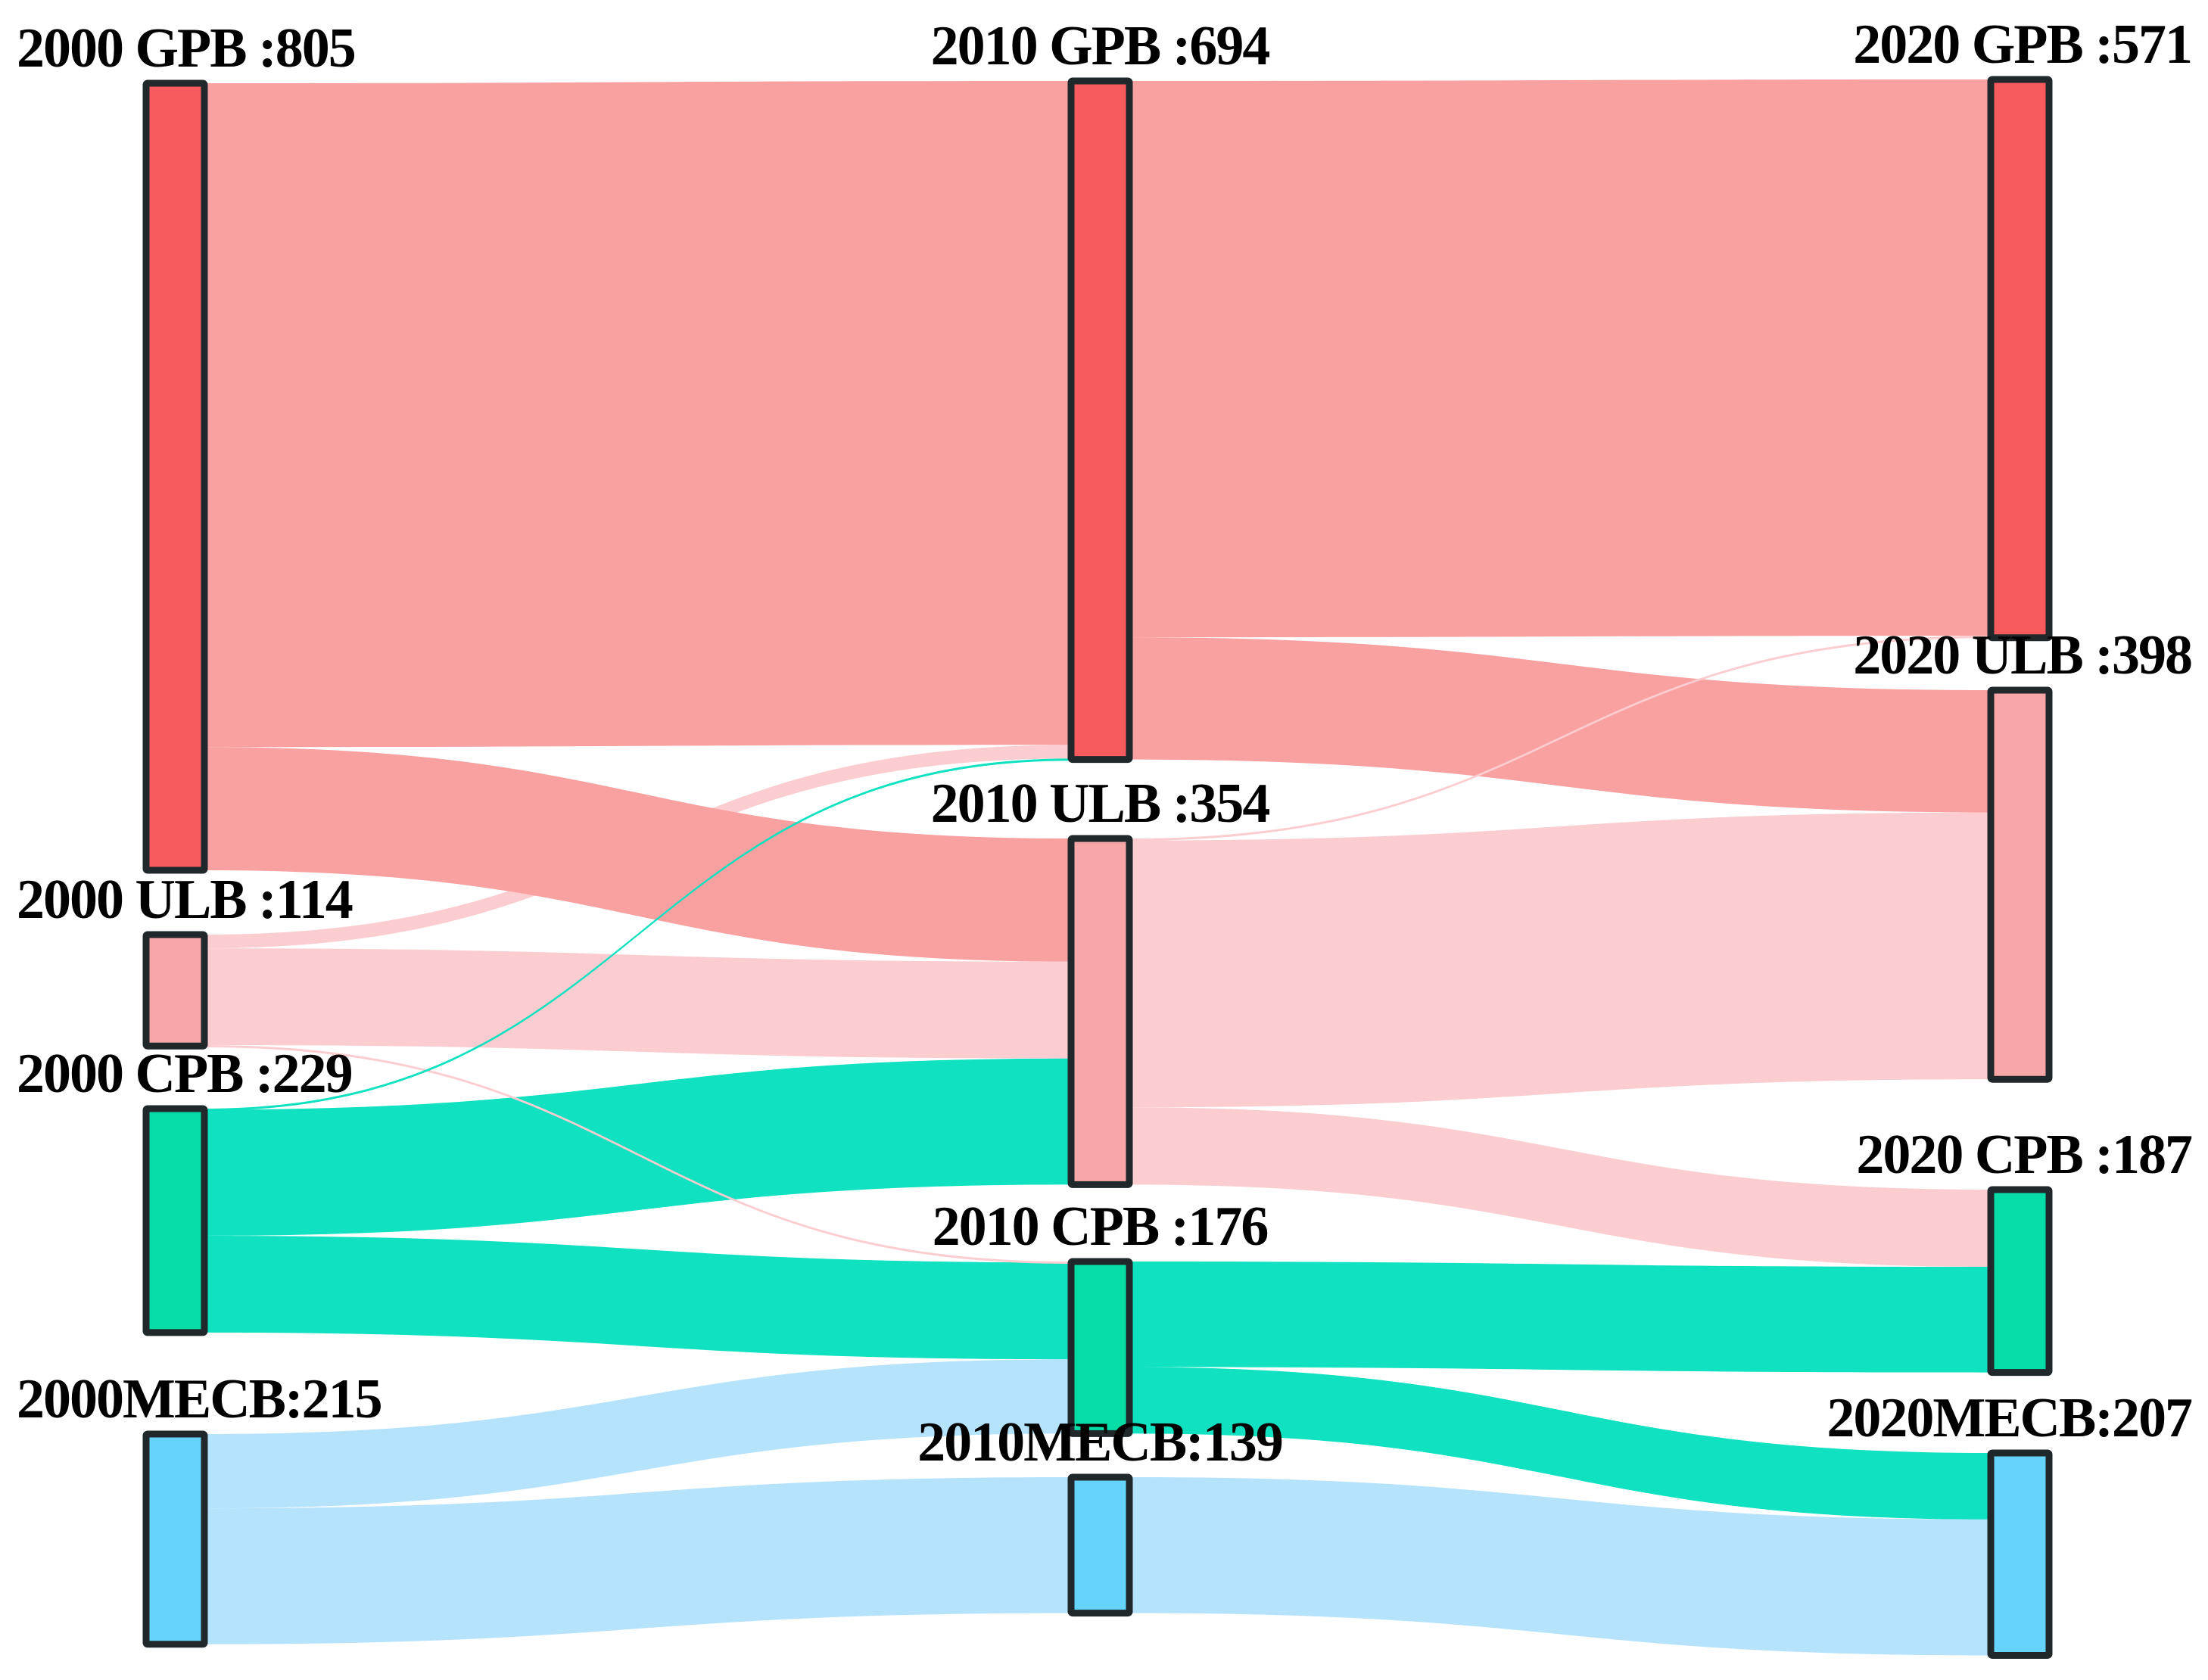 The image size is (2208, 1680). Describe the element at coordinates (1560, 1443) in the screenshot. I see `flow-2010-CPB-to-2020-MECB` at that location.